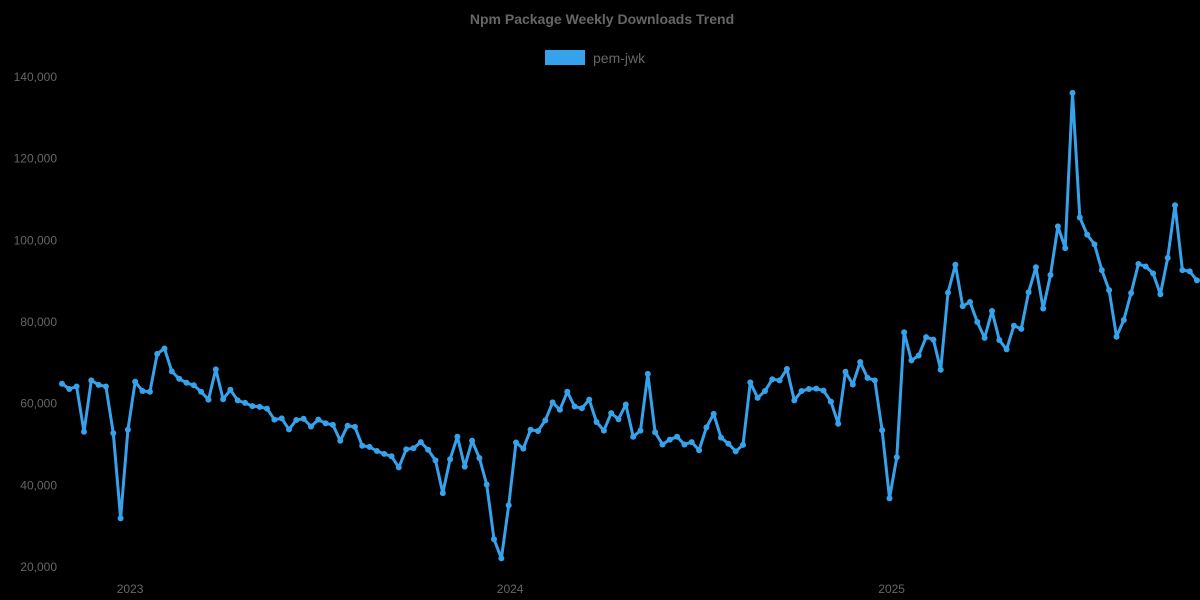  Describe the element at coordinates (36, 77) in the screenshot. I see `y-tick-label: 140,000` at that location.